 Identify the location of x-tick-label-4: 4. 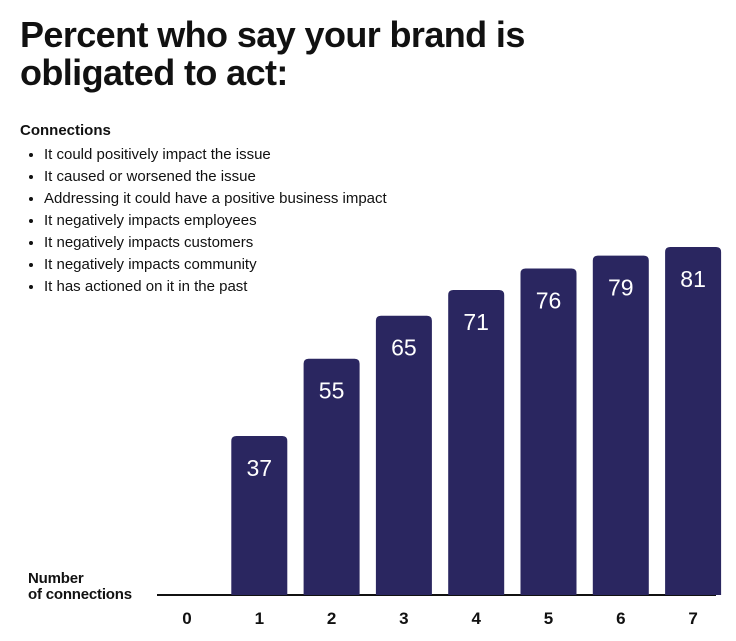
(476, 618).